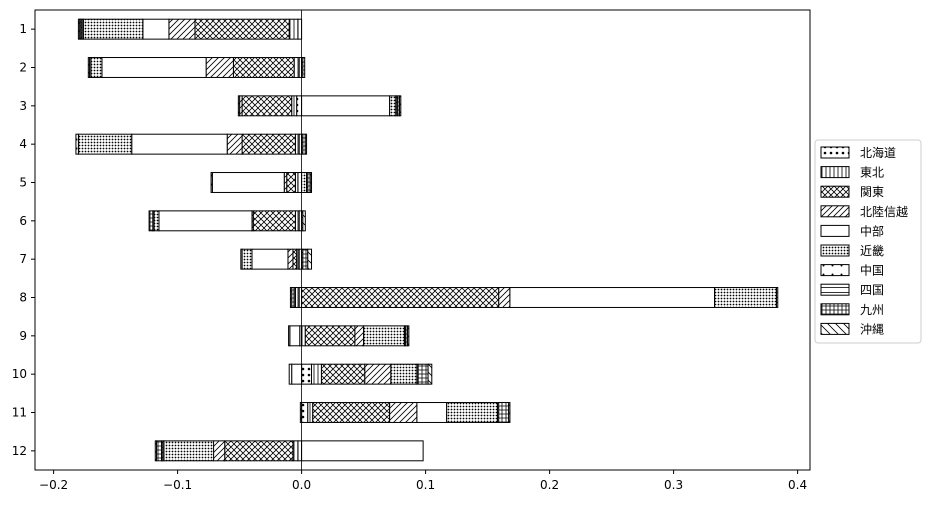 The height and width of the screenshot is (508, 931). Describe the element at coordinates (673, 485) in the screenshot. I see `x-tick-label: 0.3` at that location.